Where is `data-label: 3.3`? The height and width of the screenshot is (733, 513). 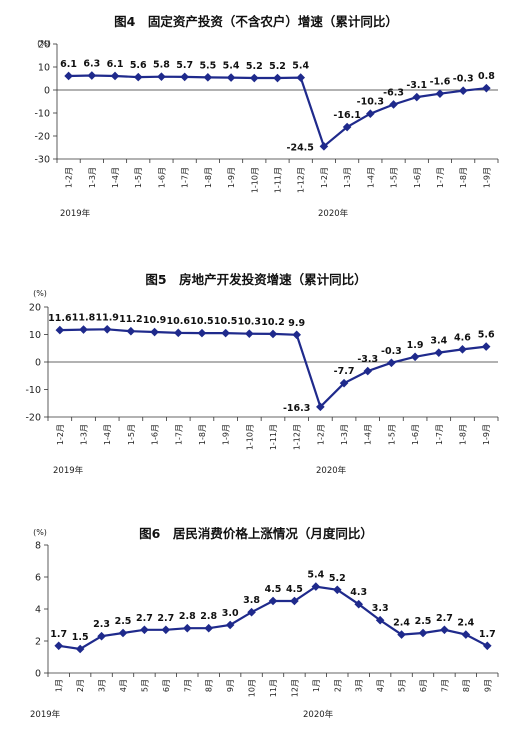
data-label: 3.3 is located at coordinates (380, 608).